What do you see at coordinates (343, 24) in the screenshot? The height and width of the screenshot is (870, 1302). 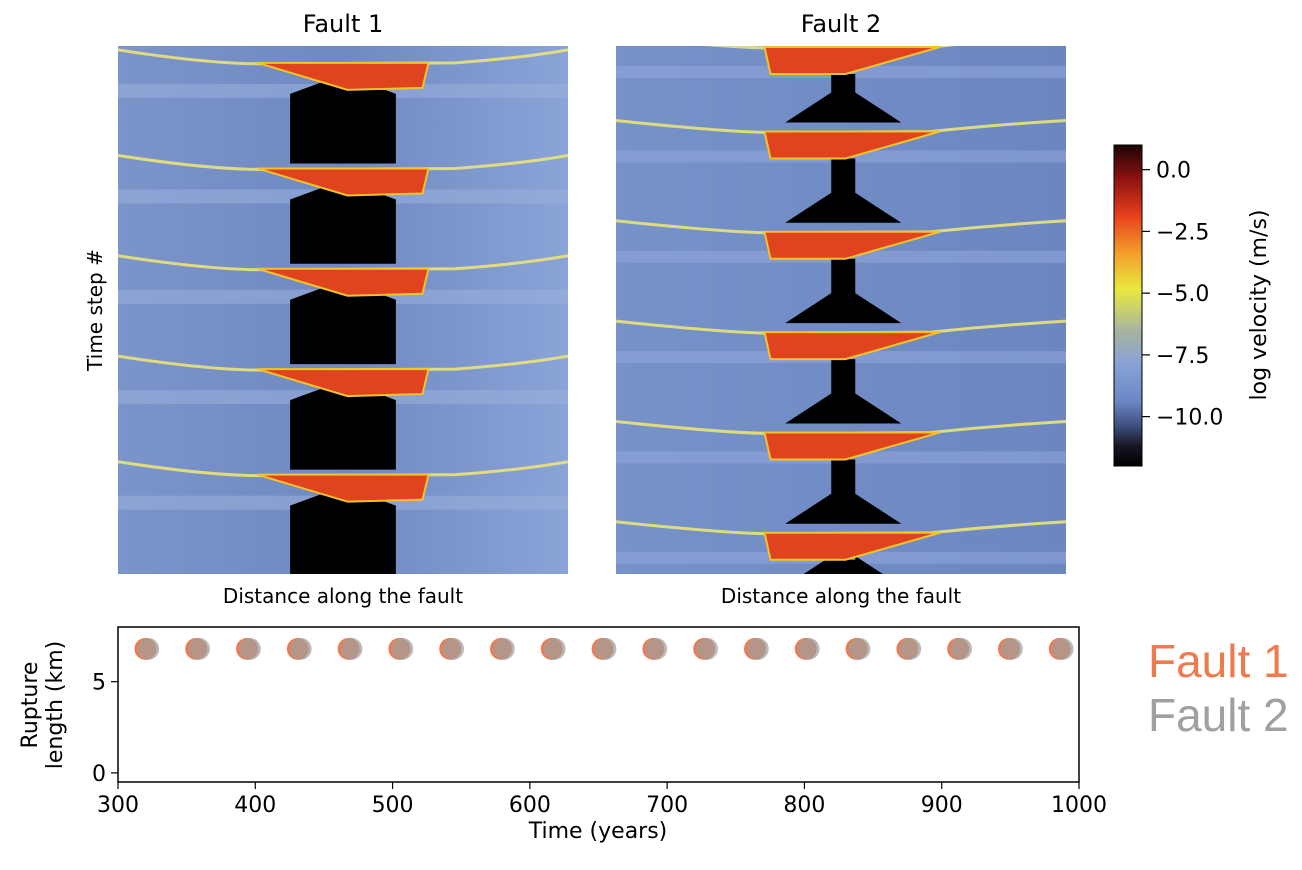 I see `heatmap-1-title: Fault 1` at bounding box center [343, 24].